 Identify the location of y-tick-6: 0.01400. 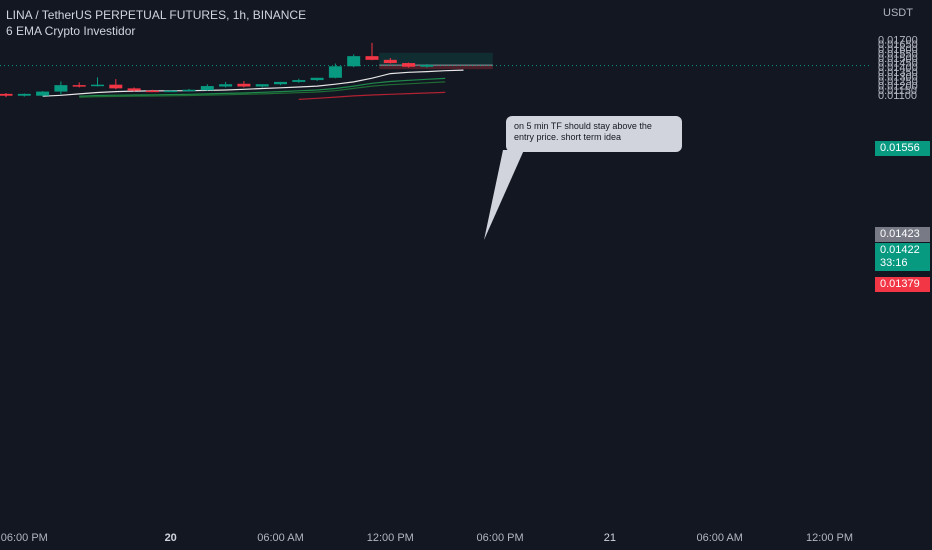
(898, 68).